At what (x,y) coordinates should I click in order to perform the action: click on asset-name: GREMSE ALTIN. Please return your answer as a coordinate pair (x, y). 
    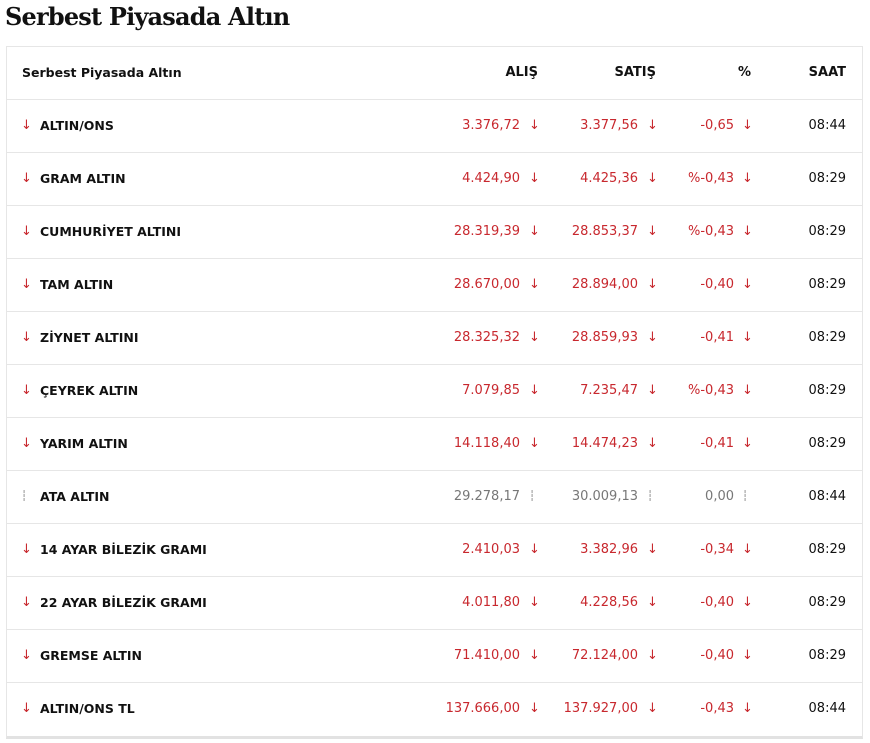
    Looking at the image, I should click on (91, 655).